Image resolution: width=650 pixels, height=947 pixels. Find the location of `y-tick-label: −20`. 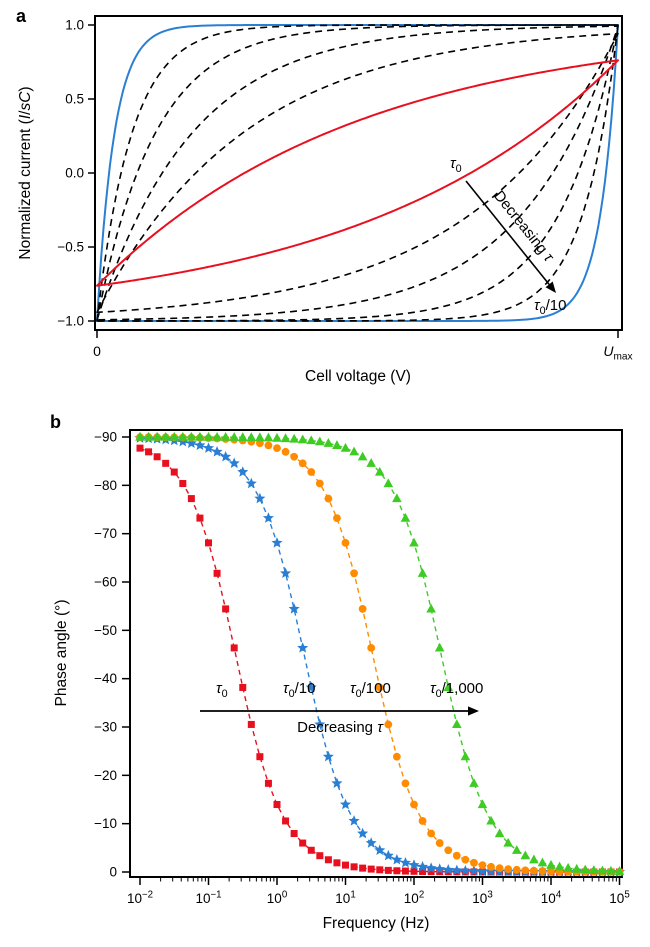

y-tick-label: −20 is located at coordinates (105, 775).